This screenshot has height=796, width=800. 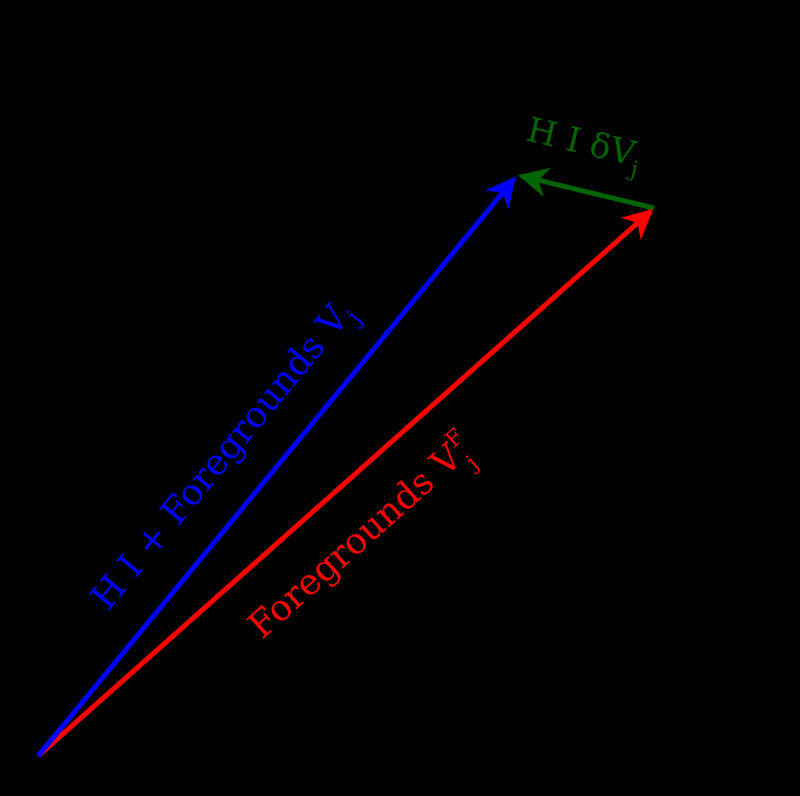 What do you see at coordinates (586, 189) in the screenshot?
I see `hi-signal-vector-arrow` at bounding box center [586, 189].